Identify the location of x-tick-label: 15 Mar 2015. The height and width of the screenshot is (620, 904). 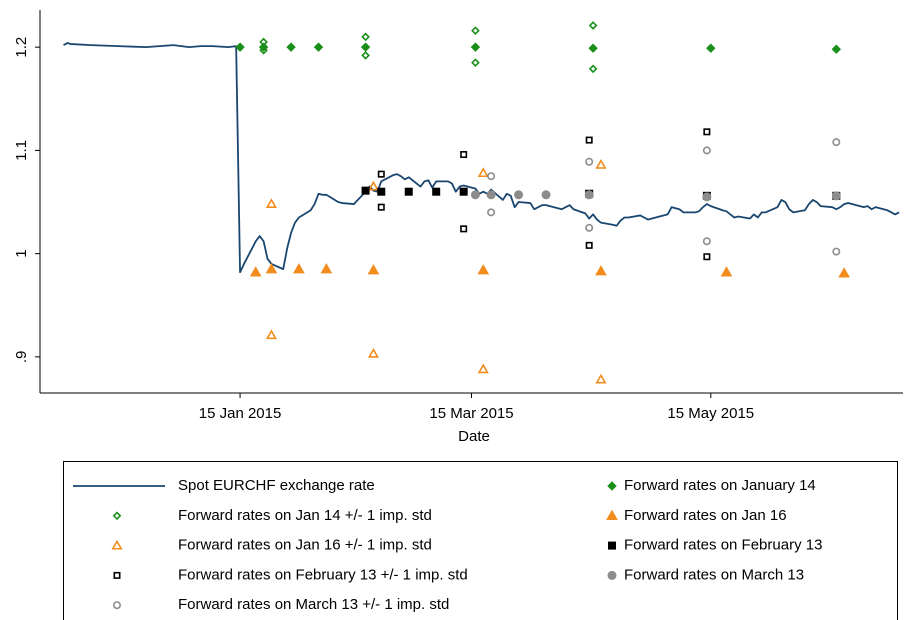
(471, 413).